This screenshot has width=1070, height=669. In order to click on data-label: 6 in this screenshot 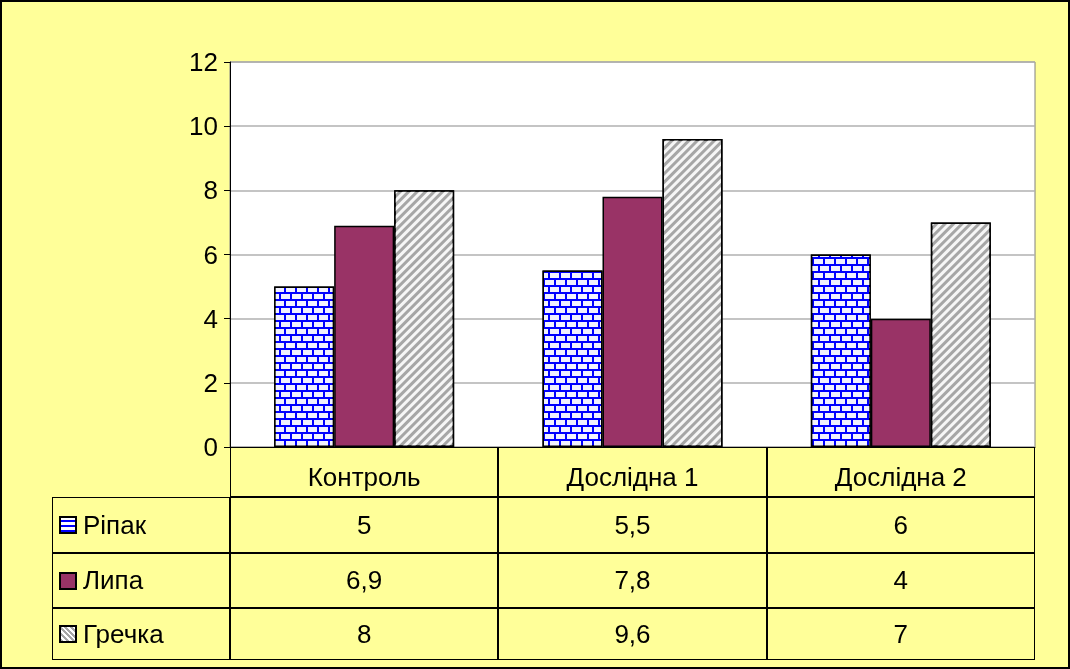, I will do `click(900, 525)`.